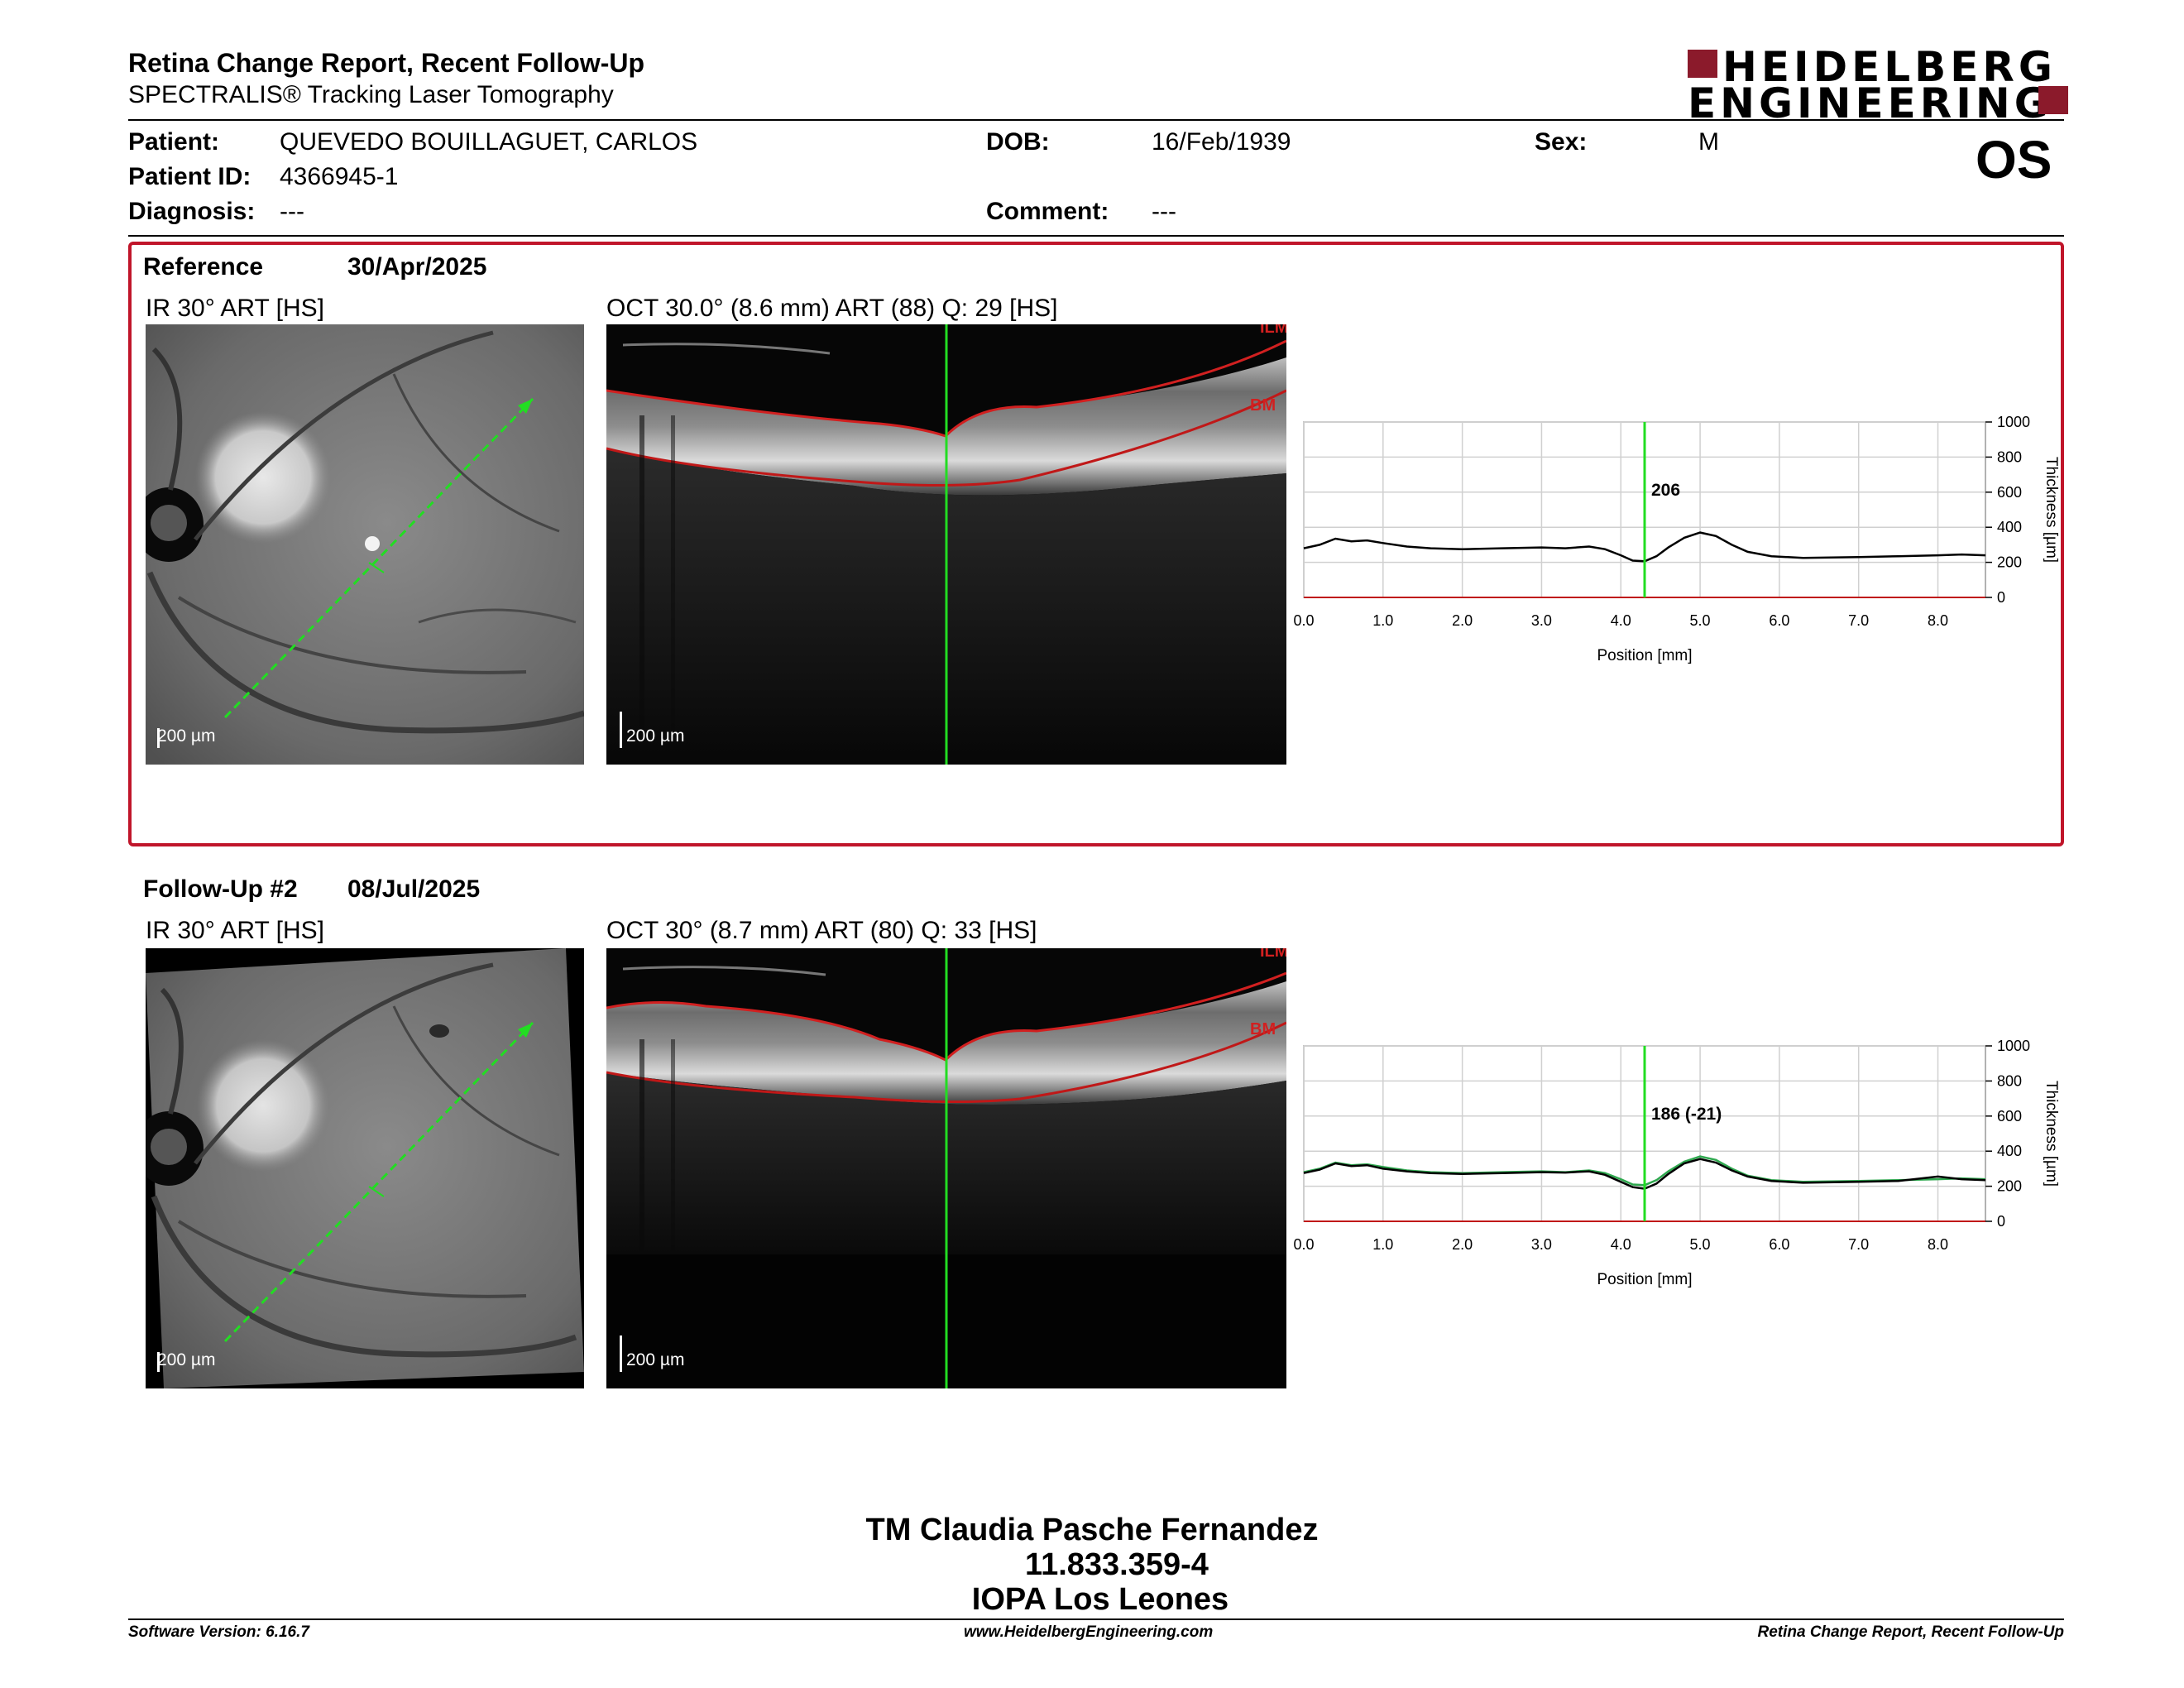 The image size is (2184, 1688). What do you see at coordinates (235, 930) in the screenshot?
I see `followup-ir-caption: IR 30° ART [HS]` at bounding box center [235, 930].